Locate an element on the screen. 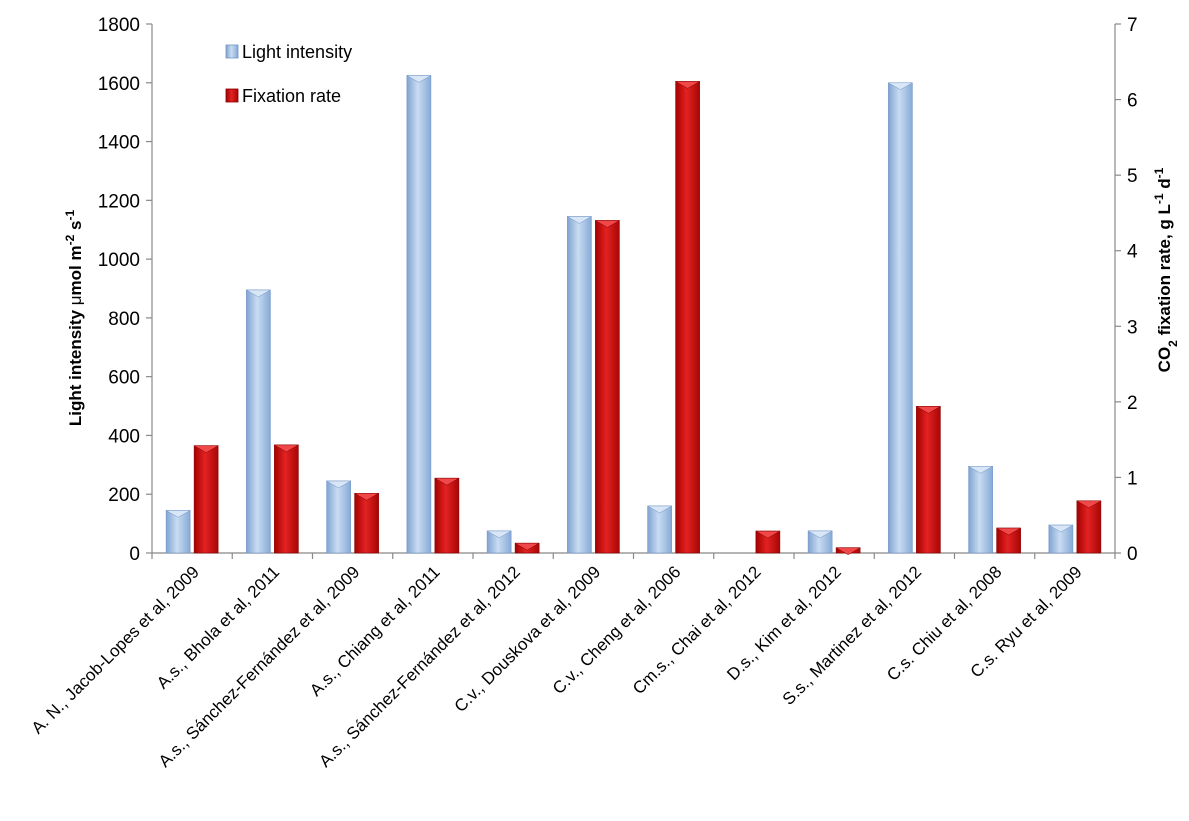 This screenshot has height=821, width=1189. y-left-label-unit: mol m is located at coordinates (75, 270).